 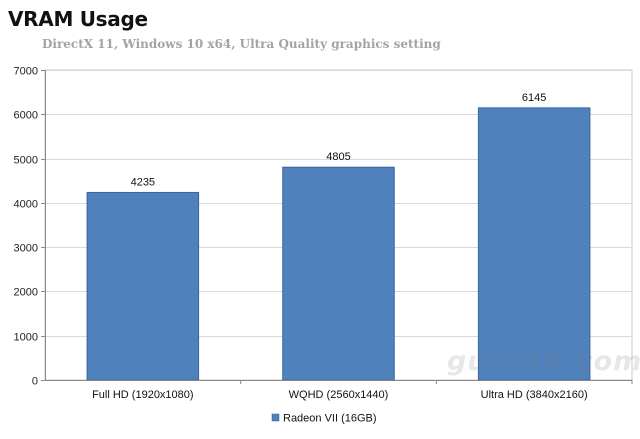 I want to click on y-tick-label: 6000, so click(x=26, y=116).